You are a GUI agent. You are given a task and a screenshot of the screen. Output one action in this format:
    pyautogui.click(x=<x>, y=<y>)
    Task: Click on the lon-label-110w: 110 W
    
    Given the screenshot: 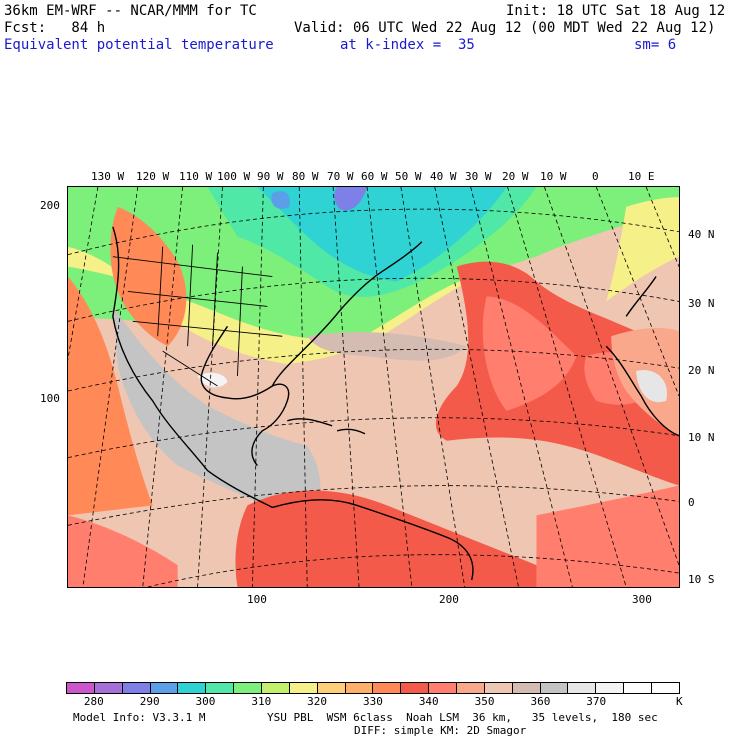 What is the action you would take?
    pyautogui.click(x=196, y=176)
    